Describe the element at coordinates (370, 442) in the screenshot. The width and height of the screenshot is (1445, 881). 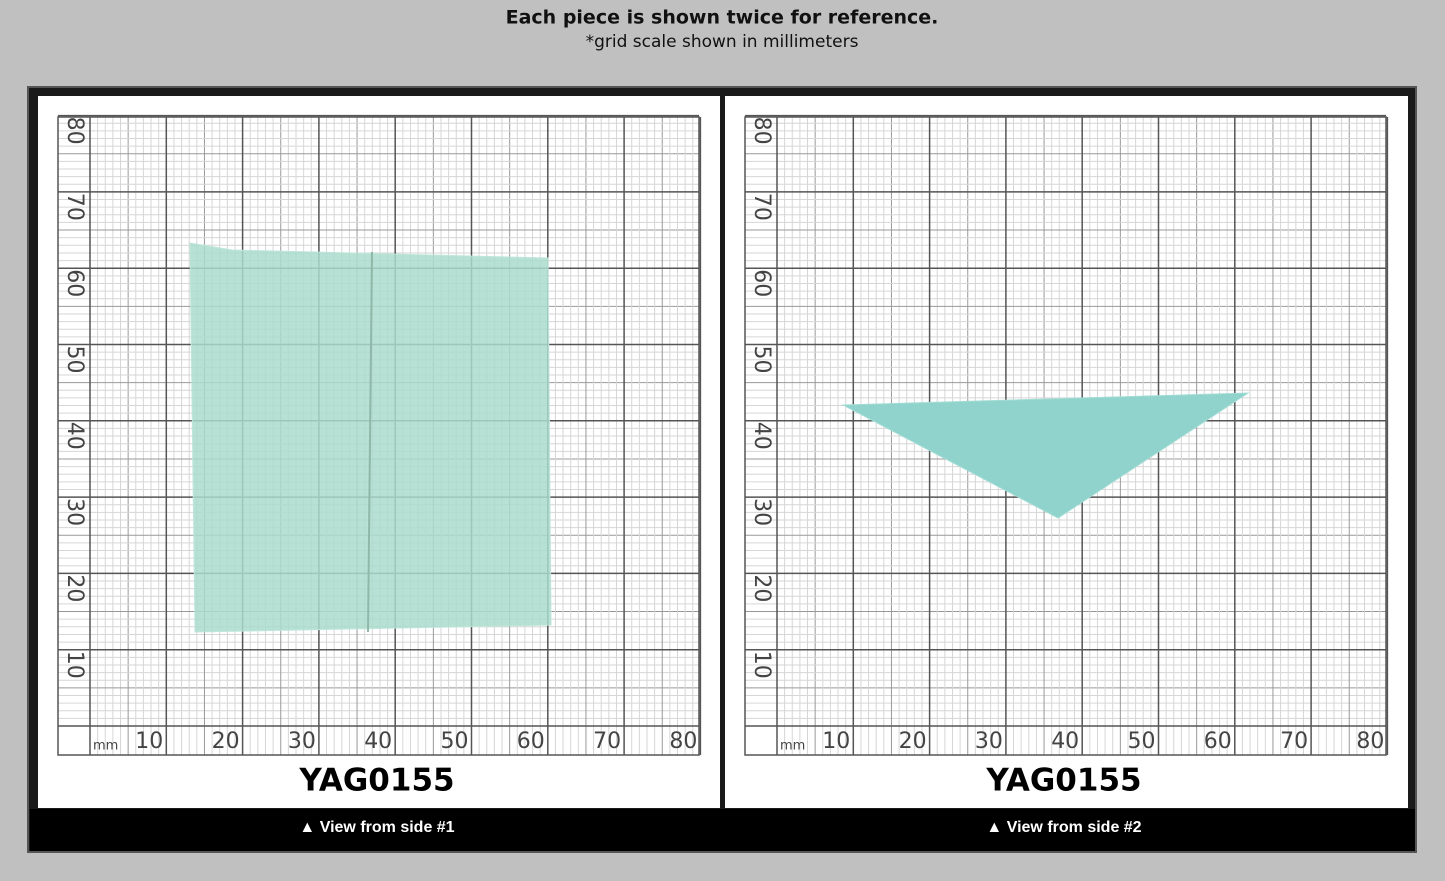
I see `crystal-edge` at that location.